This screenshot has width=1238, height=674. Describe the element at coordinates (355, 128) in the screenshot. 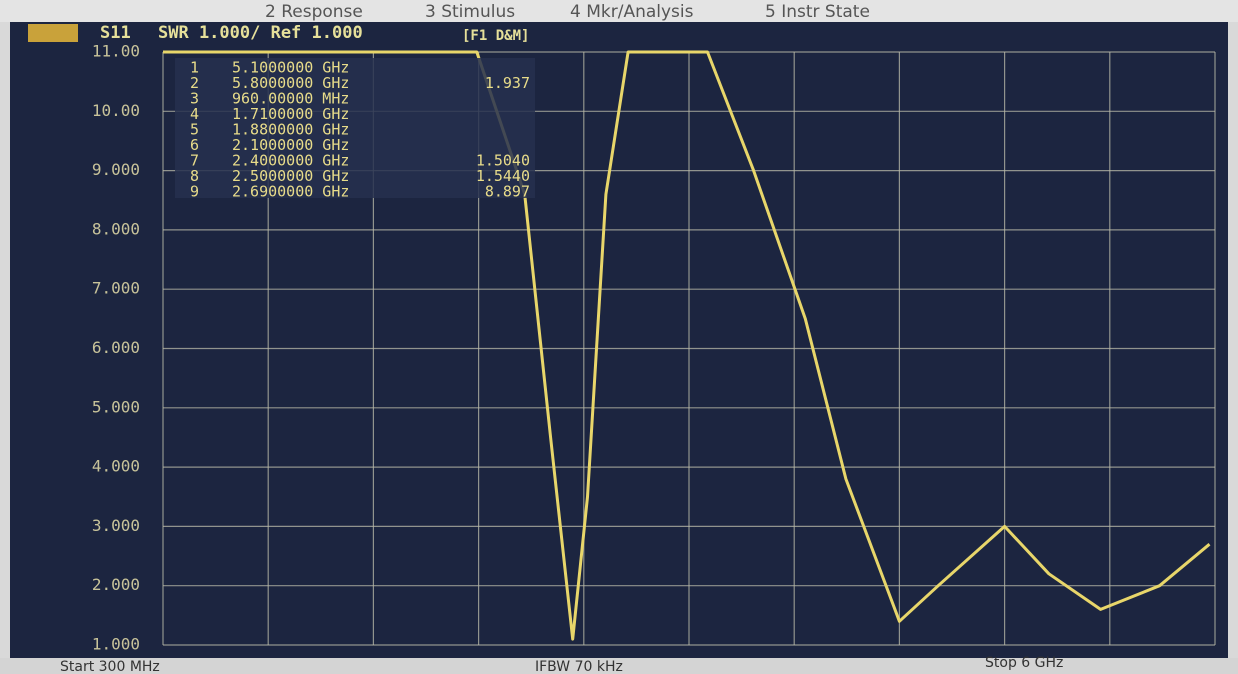

I see `marker-table-bg` at that location.